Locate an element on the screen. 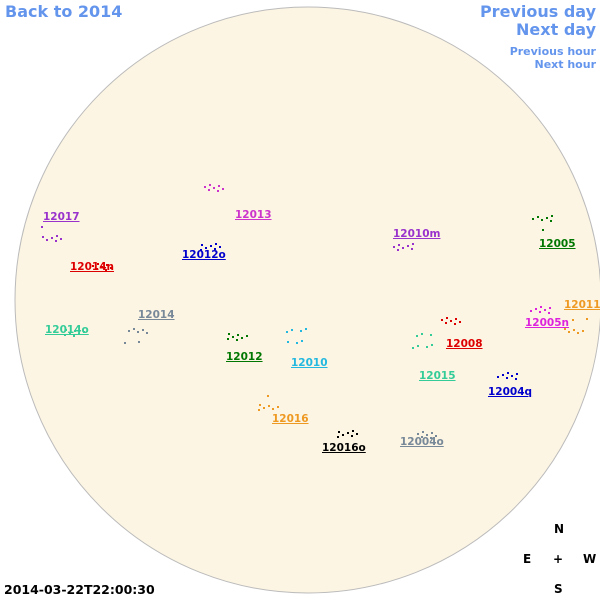  previous-day-link: Previous day is located at coordinates (537, 11).